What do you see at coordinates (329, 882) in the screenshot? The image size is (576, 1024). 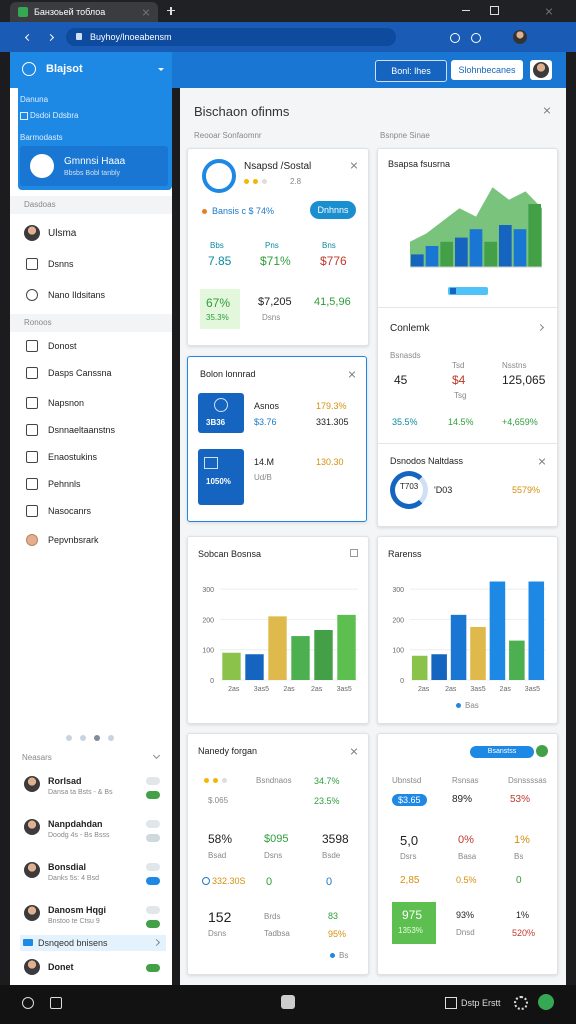 I see `label: 0` at bounding box center [329, 882].